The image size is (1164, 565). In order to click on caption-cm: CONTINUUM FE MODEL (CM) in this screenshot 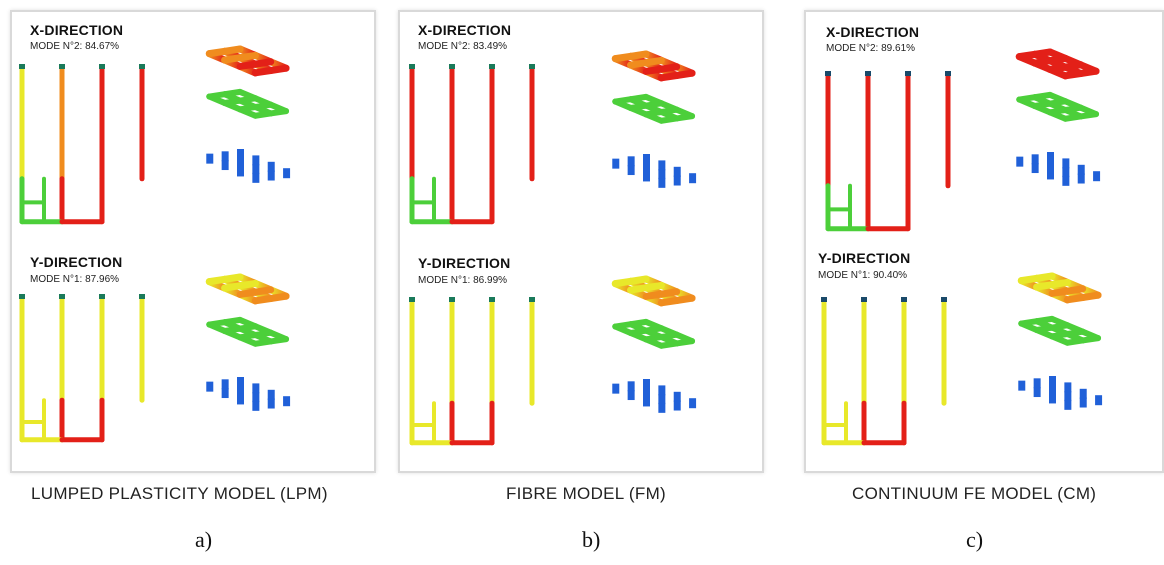, I will do `click(974, 493)`.